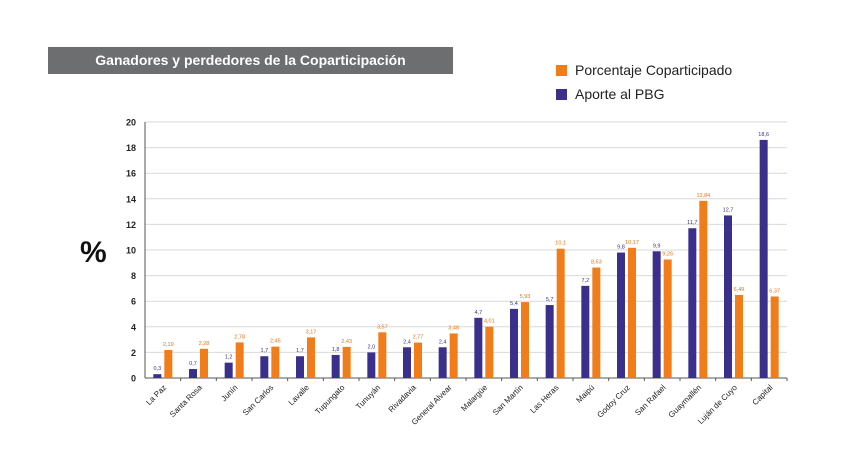 The width and height of the screenshot is (853, 452). What do you see at coordinates (133, 379) in the screenshot?
I see `y-tick-label: 0` at bounding box center [133, 379].